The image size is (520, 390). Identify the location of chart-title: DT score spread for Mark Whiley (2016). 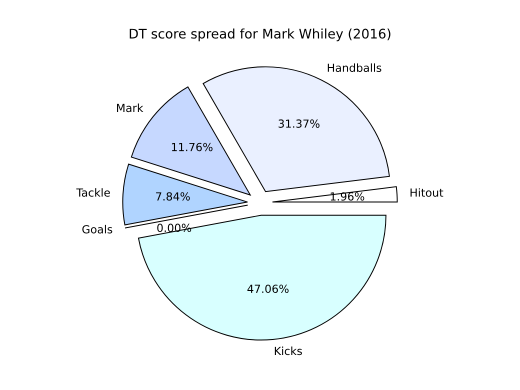
(260, 35).